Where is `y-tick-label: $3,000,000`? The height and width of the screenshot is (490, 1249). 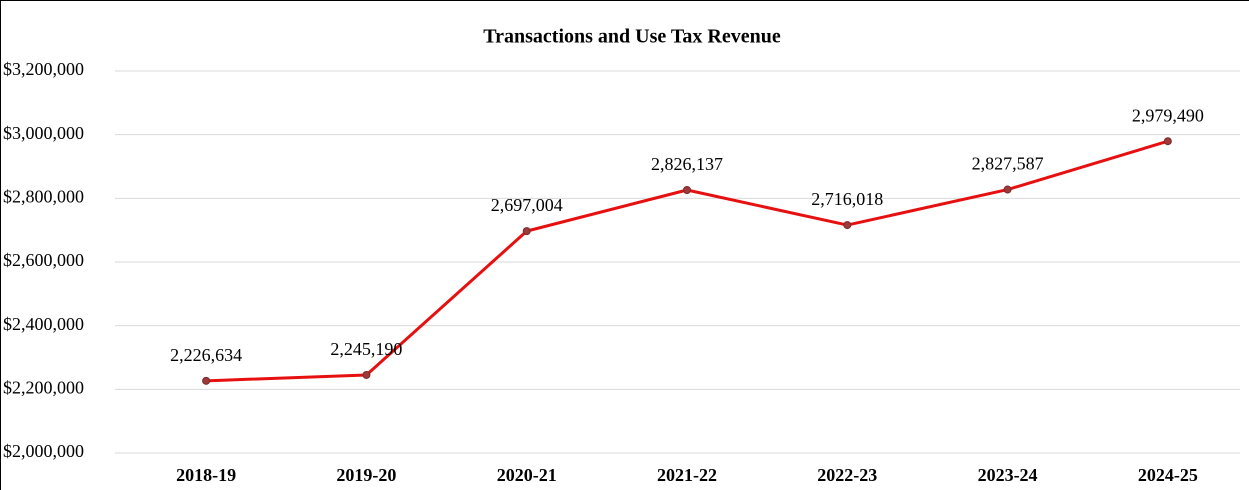
y-tick-label: $3,000,000 is located at coordinates (43, 133).